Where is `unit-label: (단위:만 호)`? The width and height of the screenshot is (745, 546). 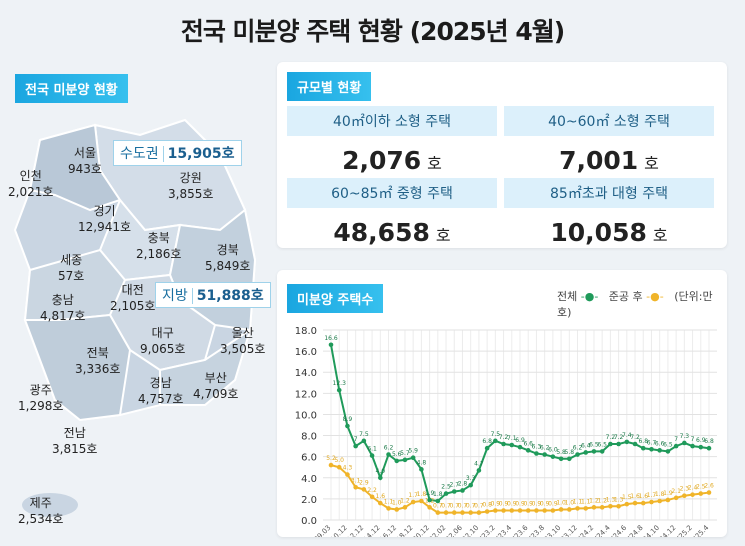
unit-label: (단위:만 호) is located at coordinates (635, 304).